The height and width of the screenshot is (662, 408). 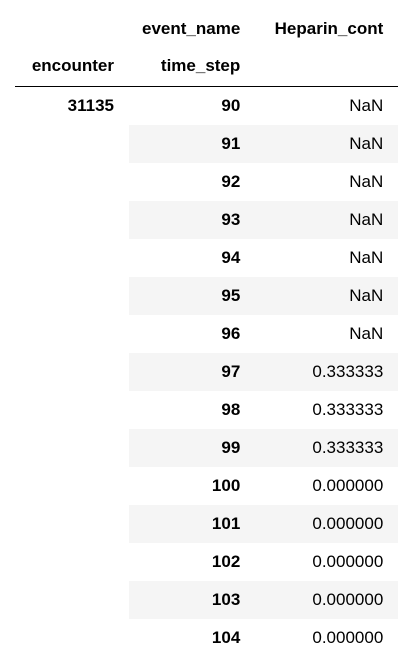 I want to click on row-time-step-index: 100, so click(x=226, y=485).